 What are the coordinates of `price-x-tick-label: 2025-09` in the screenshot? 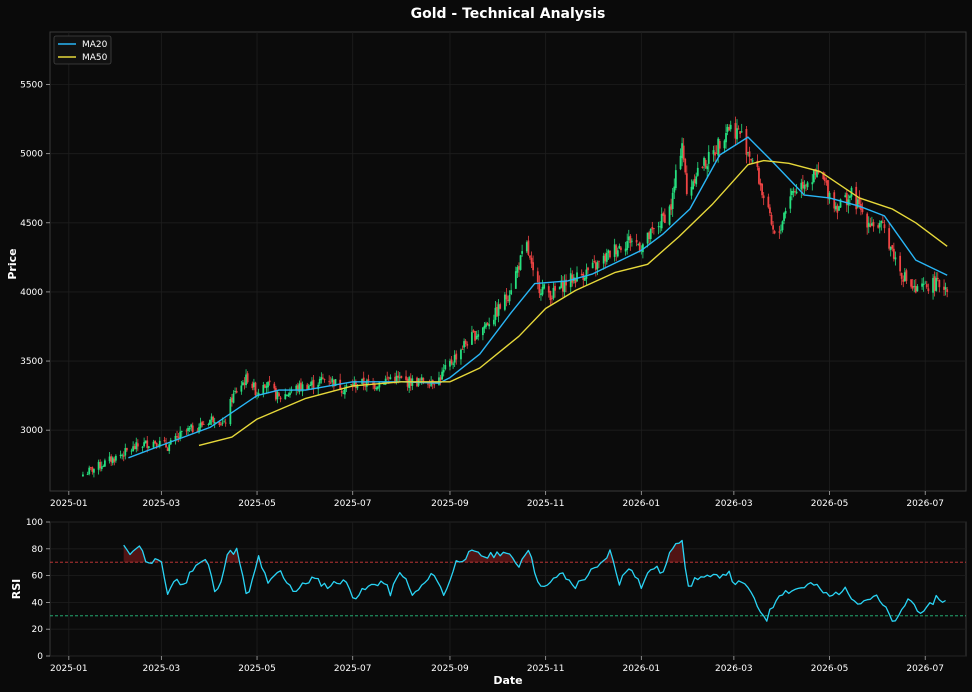 It's located at (450, 504).